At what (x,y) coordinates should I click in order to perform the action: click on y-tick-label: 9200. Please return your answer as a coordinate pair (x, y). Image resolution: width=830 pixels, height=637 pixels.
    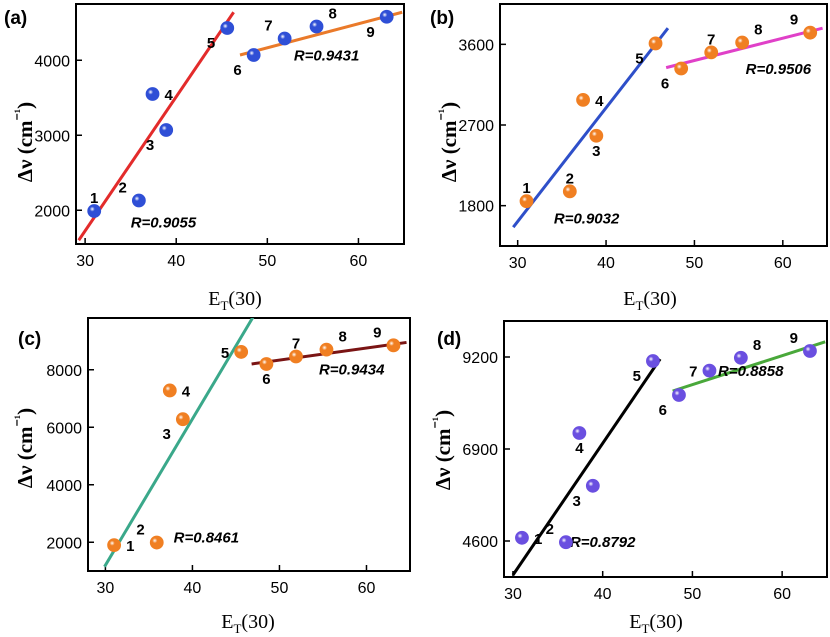
    Looking at the image, I should click on (480, 358).